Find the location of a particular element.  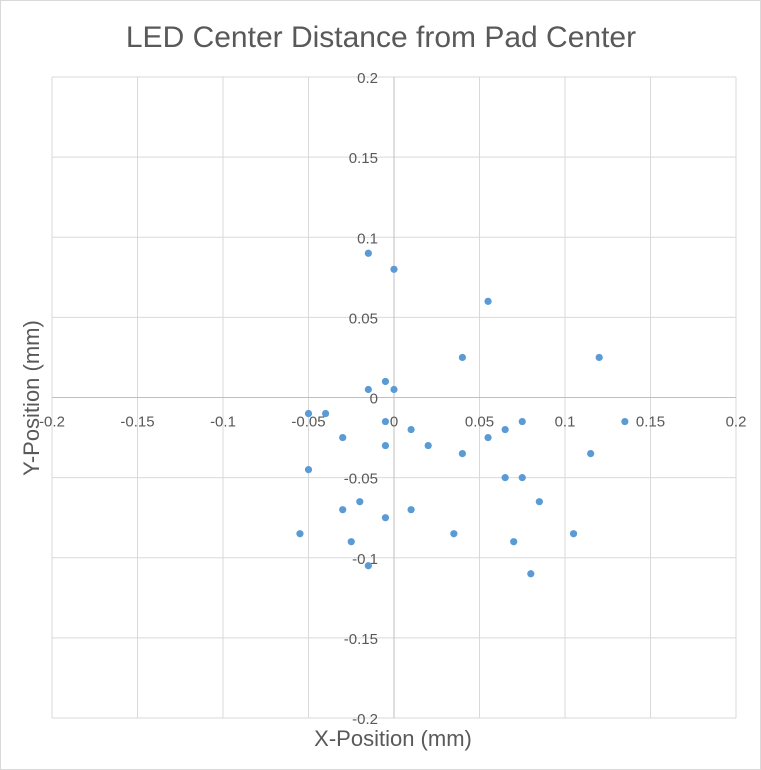

x-tick-label: -0.1 is located at coordinates (223, 422).